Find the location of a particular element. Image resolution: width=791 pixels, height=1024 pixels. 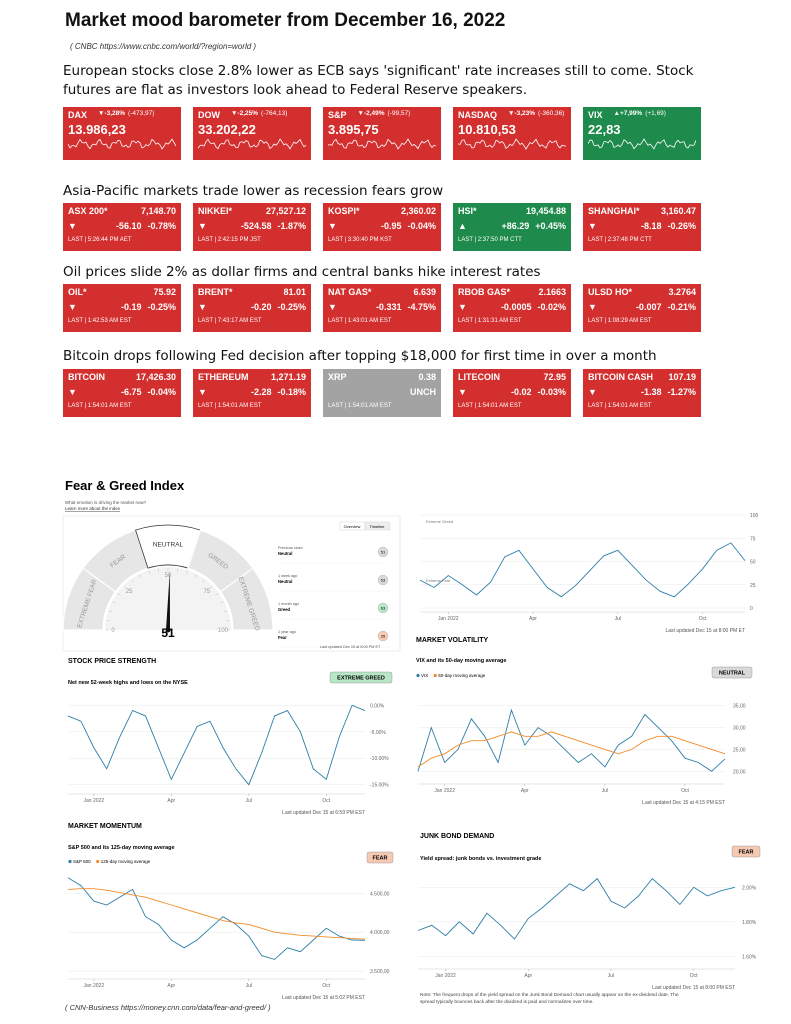

x-tick-label: Jul is located at coordinates (605, 791).